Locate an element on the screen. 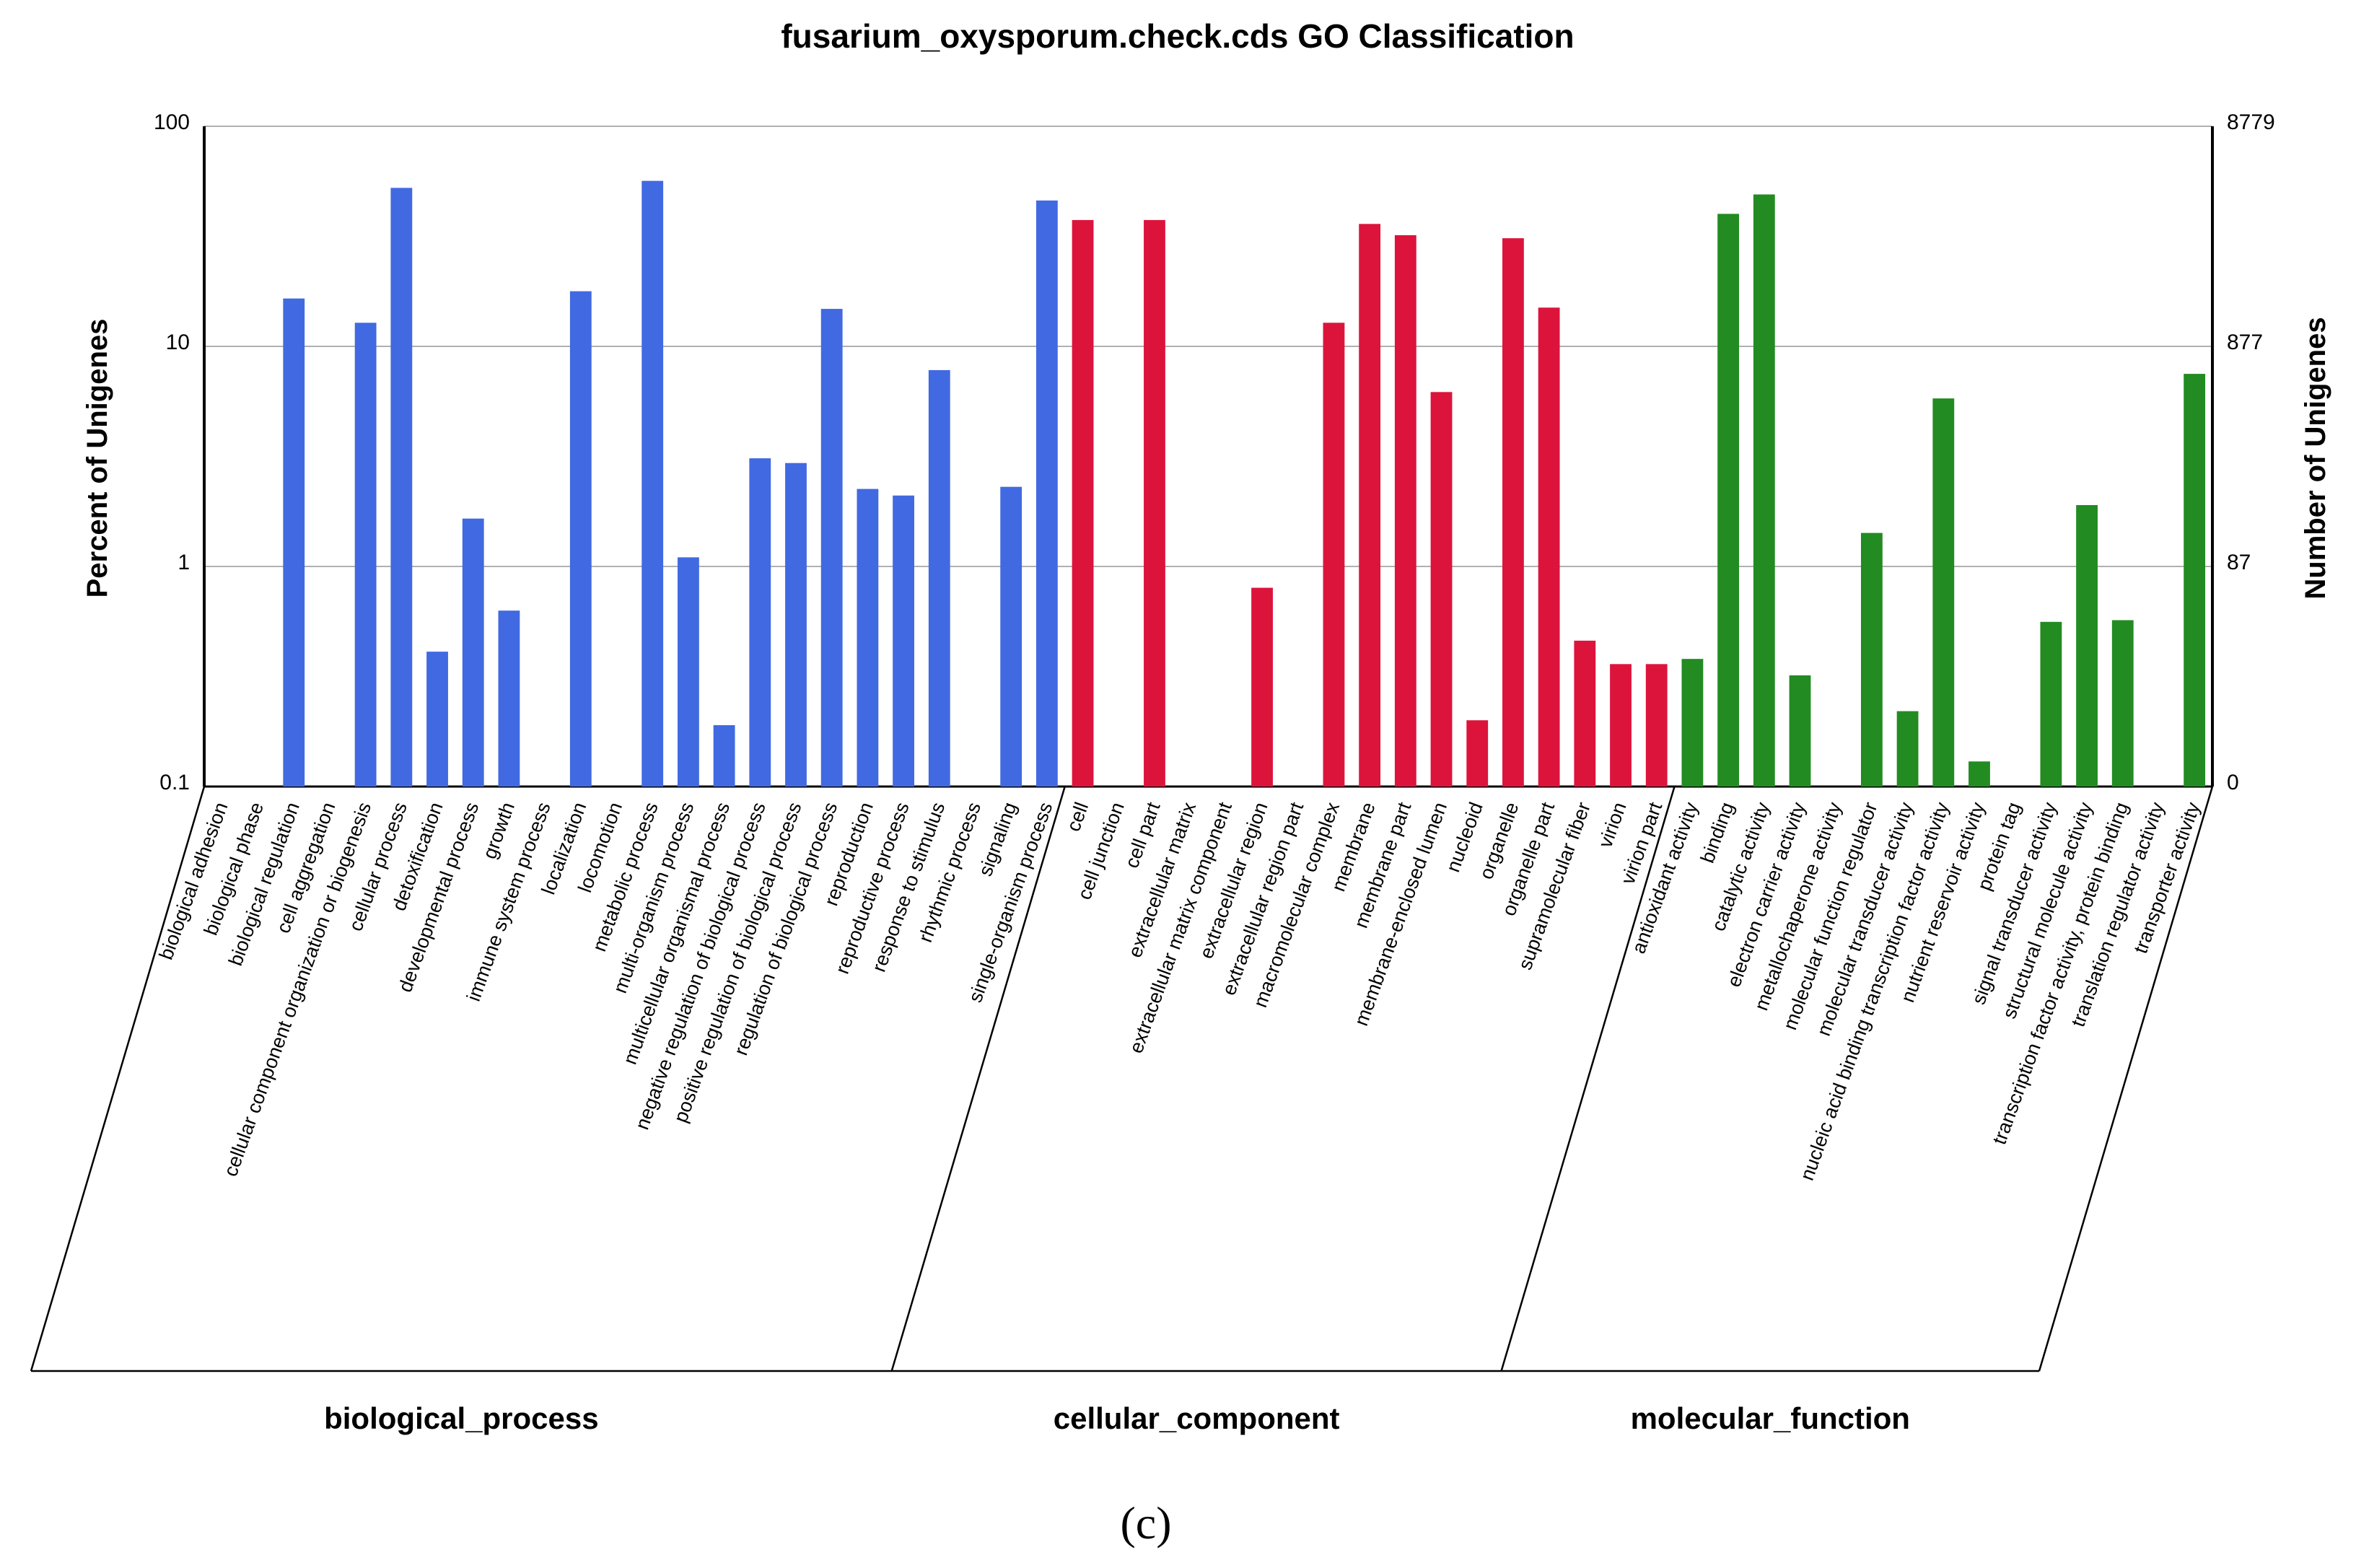  left-tick-label: 10 is located at coordinates (178, 342).